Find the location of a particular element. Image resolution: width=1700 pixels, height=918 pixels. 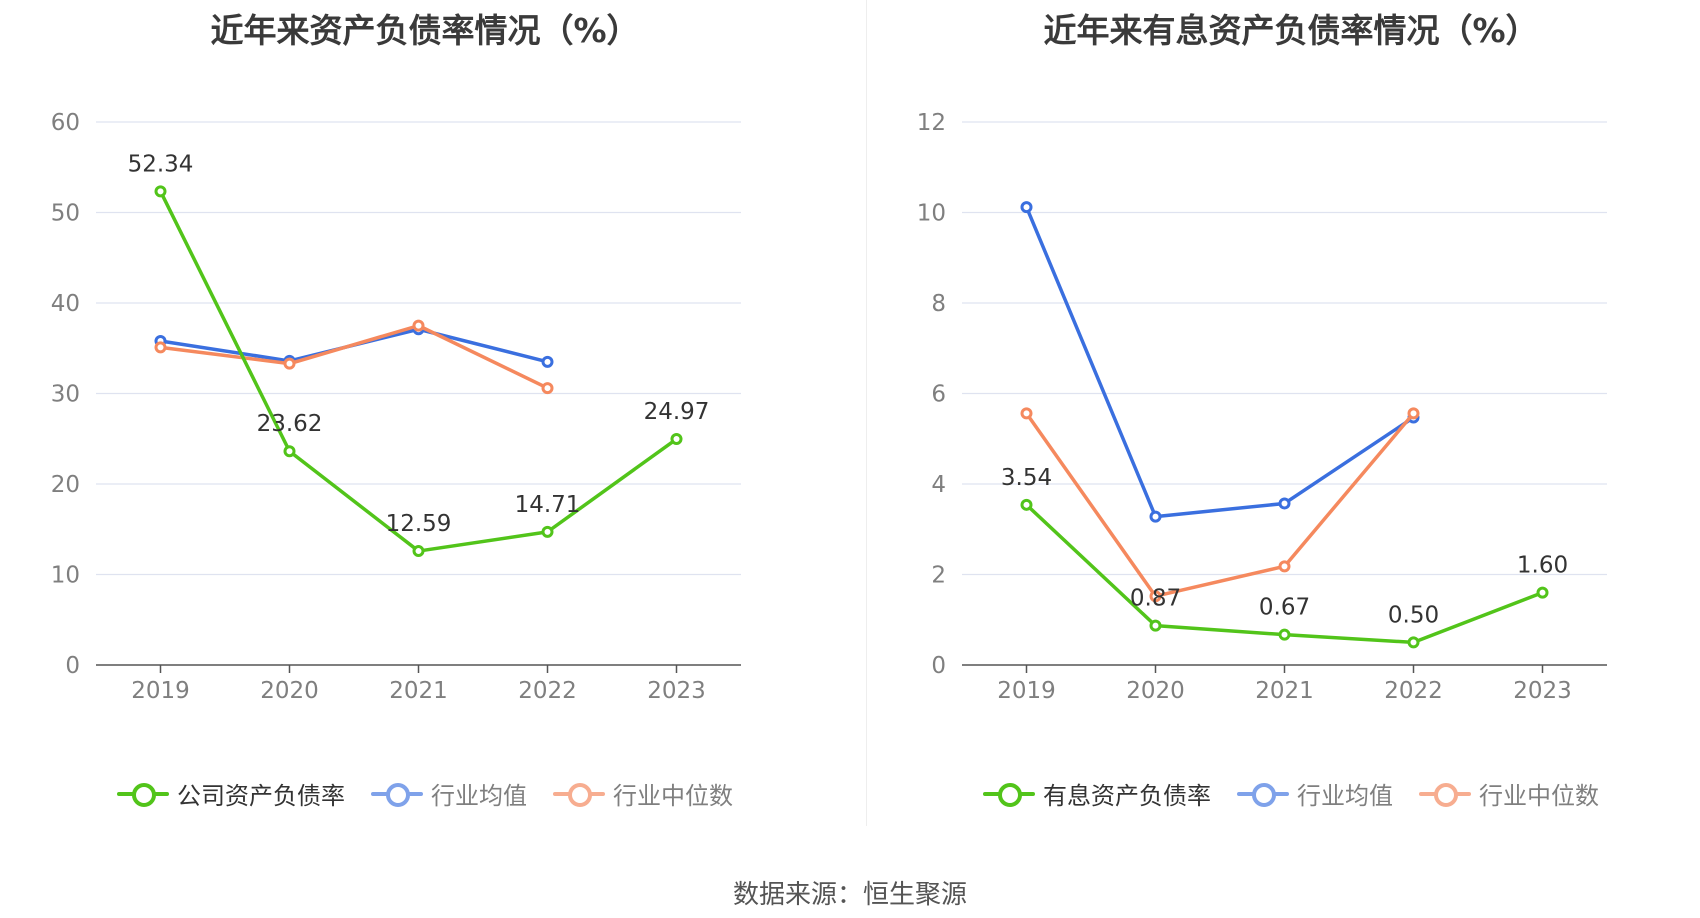

y-tick-label: 20 is located at coordinates (65, 485).